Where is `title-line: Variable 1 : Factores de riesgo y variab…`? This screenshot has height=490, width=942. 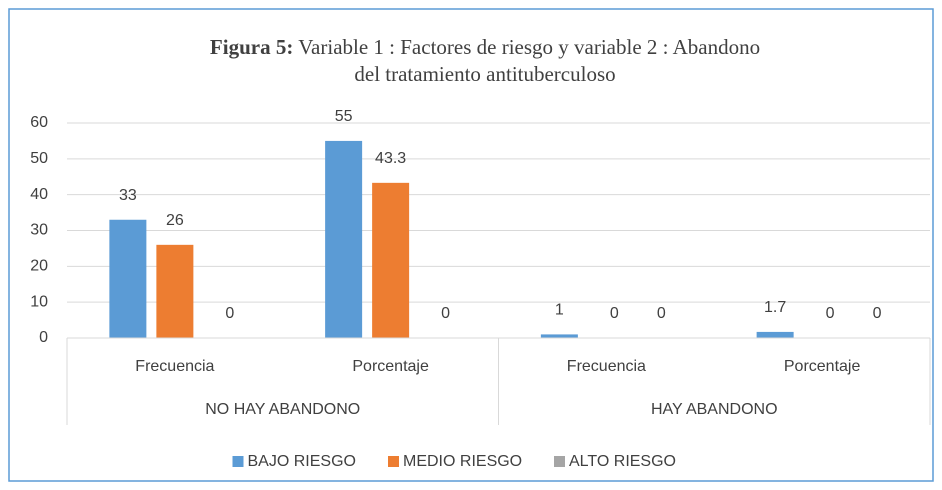
title-line: Variable 1 : Factores de riesgo y variab… is located at coordinates (529, 47).